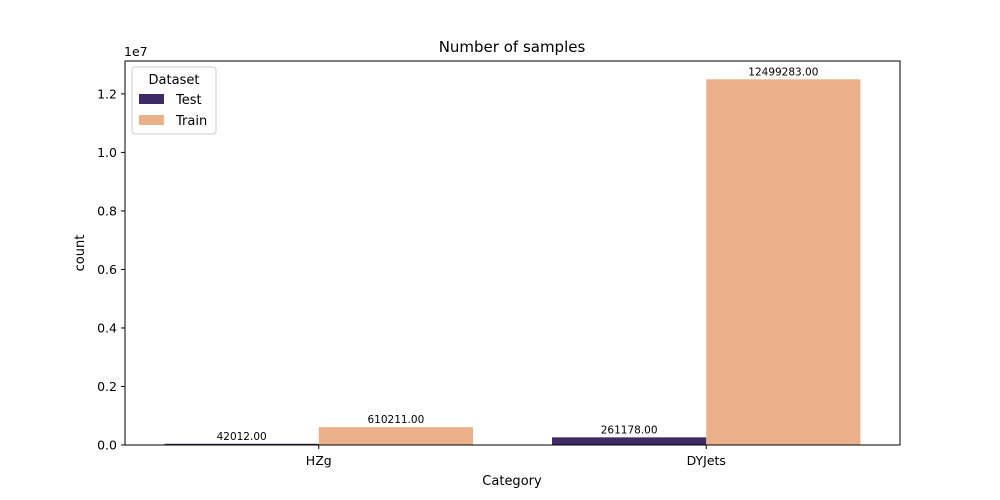  What do you see at coordinates (107, 93) in the screenshot?
I see `y-tick-label: 1.2` at bounding box center [107, 93].